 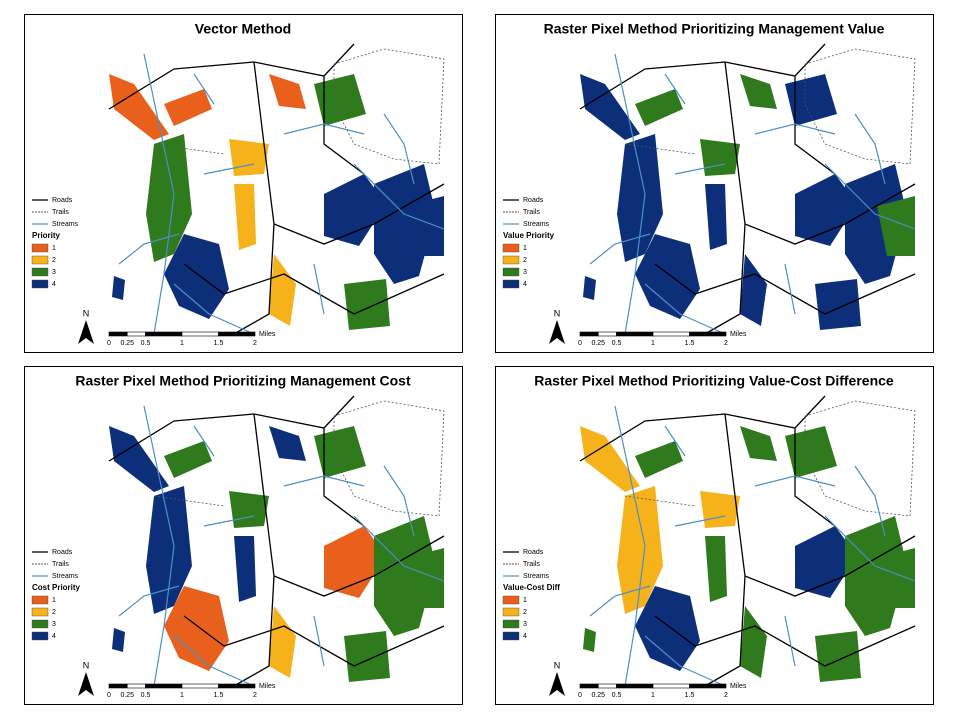 What do you see at coordinates (531, 587) in the screenshot?
I see `legend-heading: Value-Cost Diff` at bounding box center [531, 587].